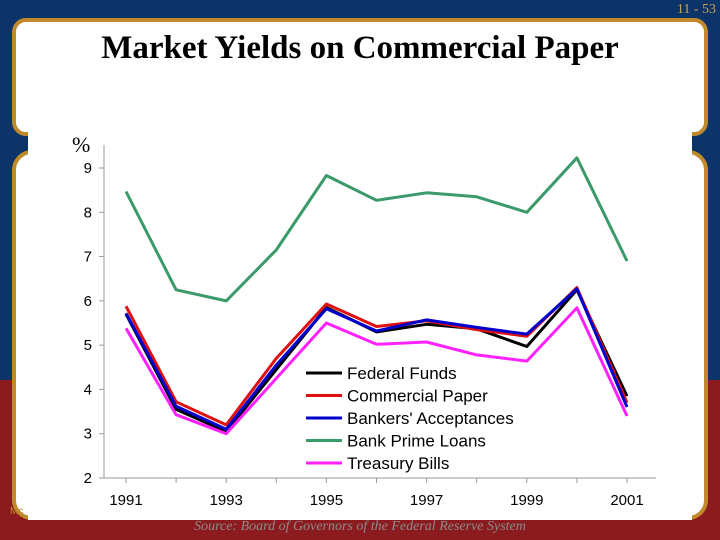 The height and width of the screenshot is (540, 720). What do you see at coordinates (88, 257) in the screenshot?
I see `y-tick-label: 7` at bounding box center [88, 257].